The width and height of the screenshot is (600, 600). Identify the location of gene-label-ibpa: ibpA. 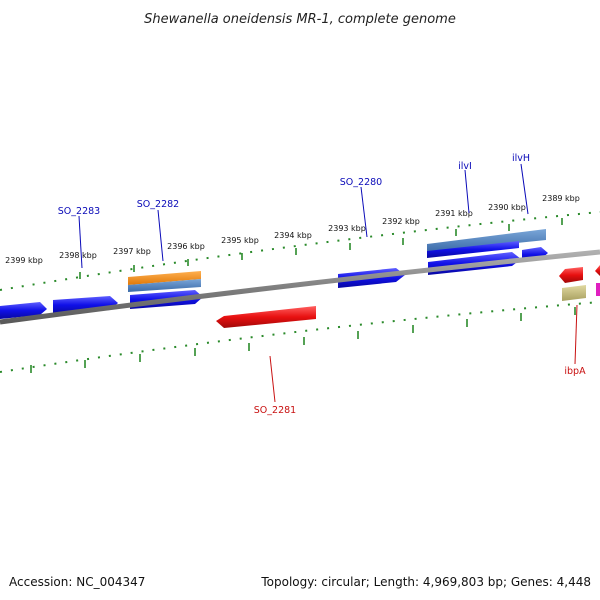
(575, 371).